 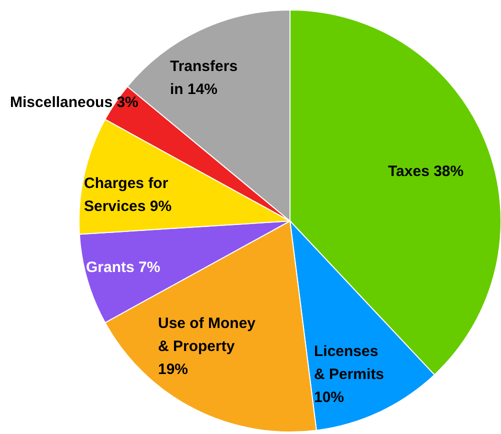 What do you see at coordinates (426, 171) in the screenshot?
I see `slice-label: Taxes 38%` at bounding box center [426, 171].